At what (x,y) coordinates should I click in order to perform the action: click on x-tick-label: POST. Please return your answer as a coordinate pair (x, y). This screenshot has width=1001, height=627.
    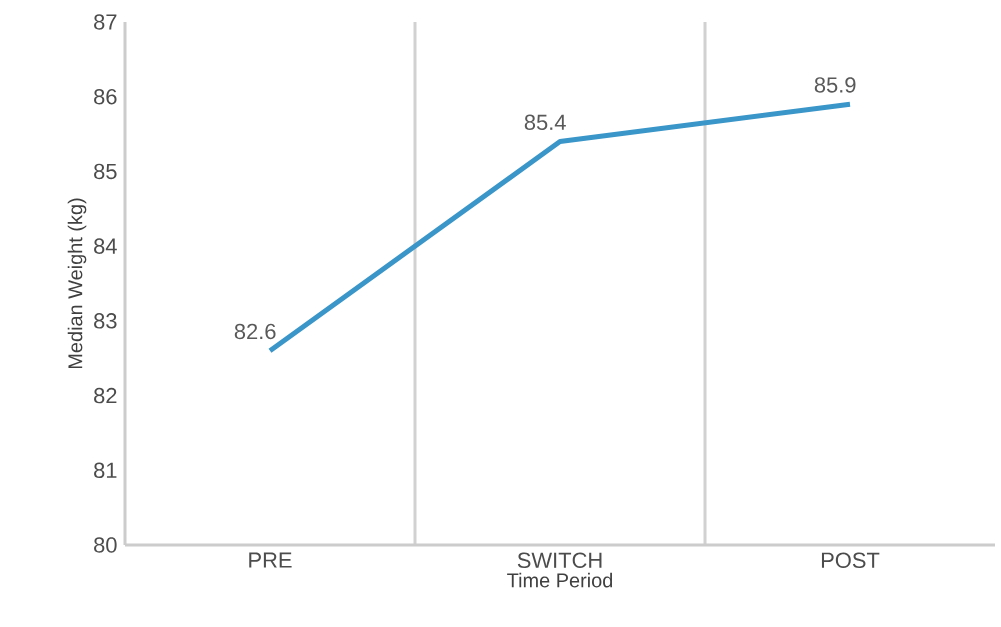
    Looking at the image, I should click on (850, 560).